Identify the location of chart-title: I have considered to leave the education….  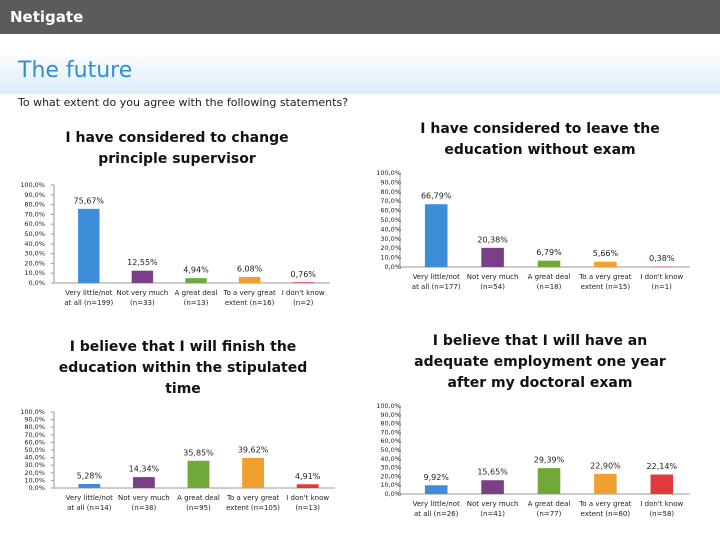
(540, 139).